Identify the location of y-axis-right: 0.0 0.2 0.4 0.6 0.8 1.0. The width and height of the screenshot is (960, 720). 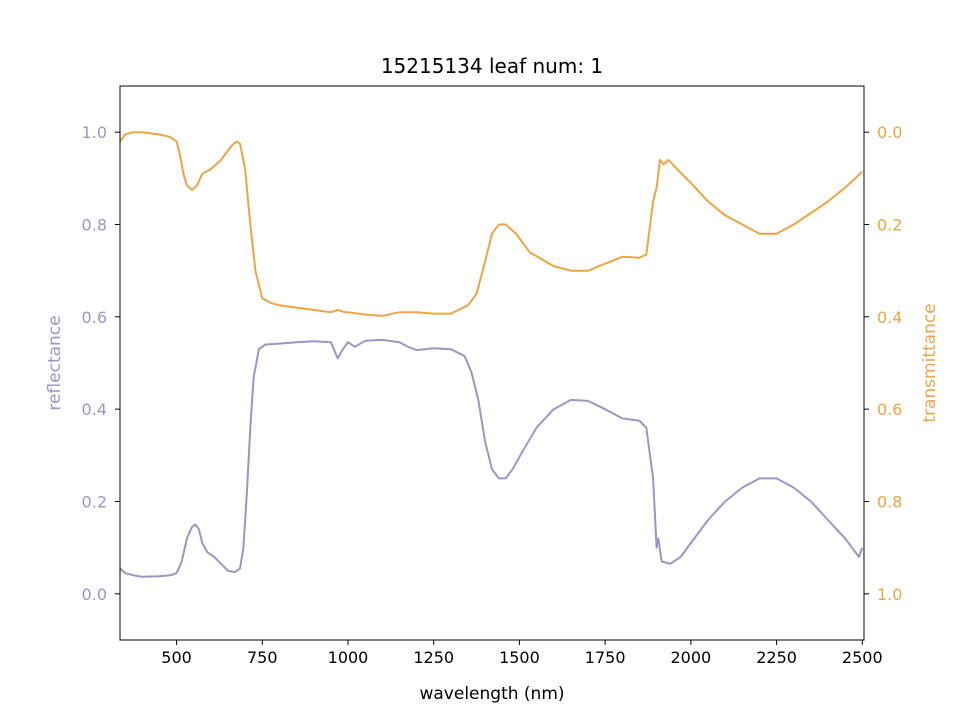
(883, 363).